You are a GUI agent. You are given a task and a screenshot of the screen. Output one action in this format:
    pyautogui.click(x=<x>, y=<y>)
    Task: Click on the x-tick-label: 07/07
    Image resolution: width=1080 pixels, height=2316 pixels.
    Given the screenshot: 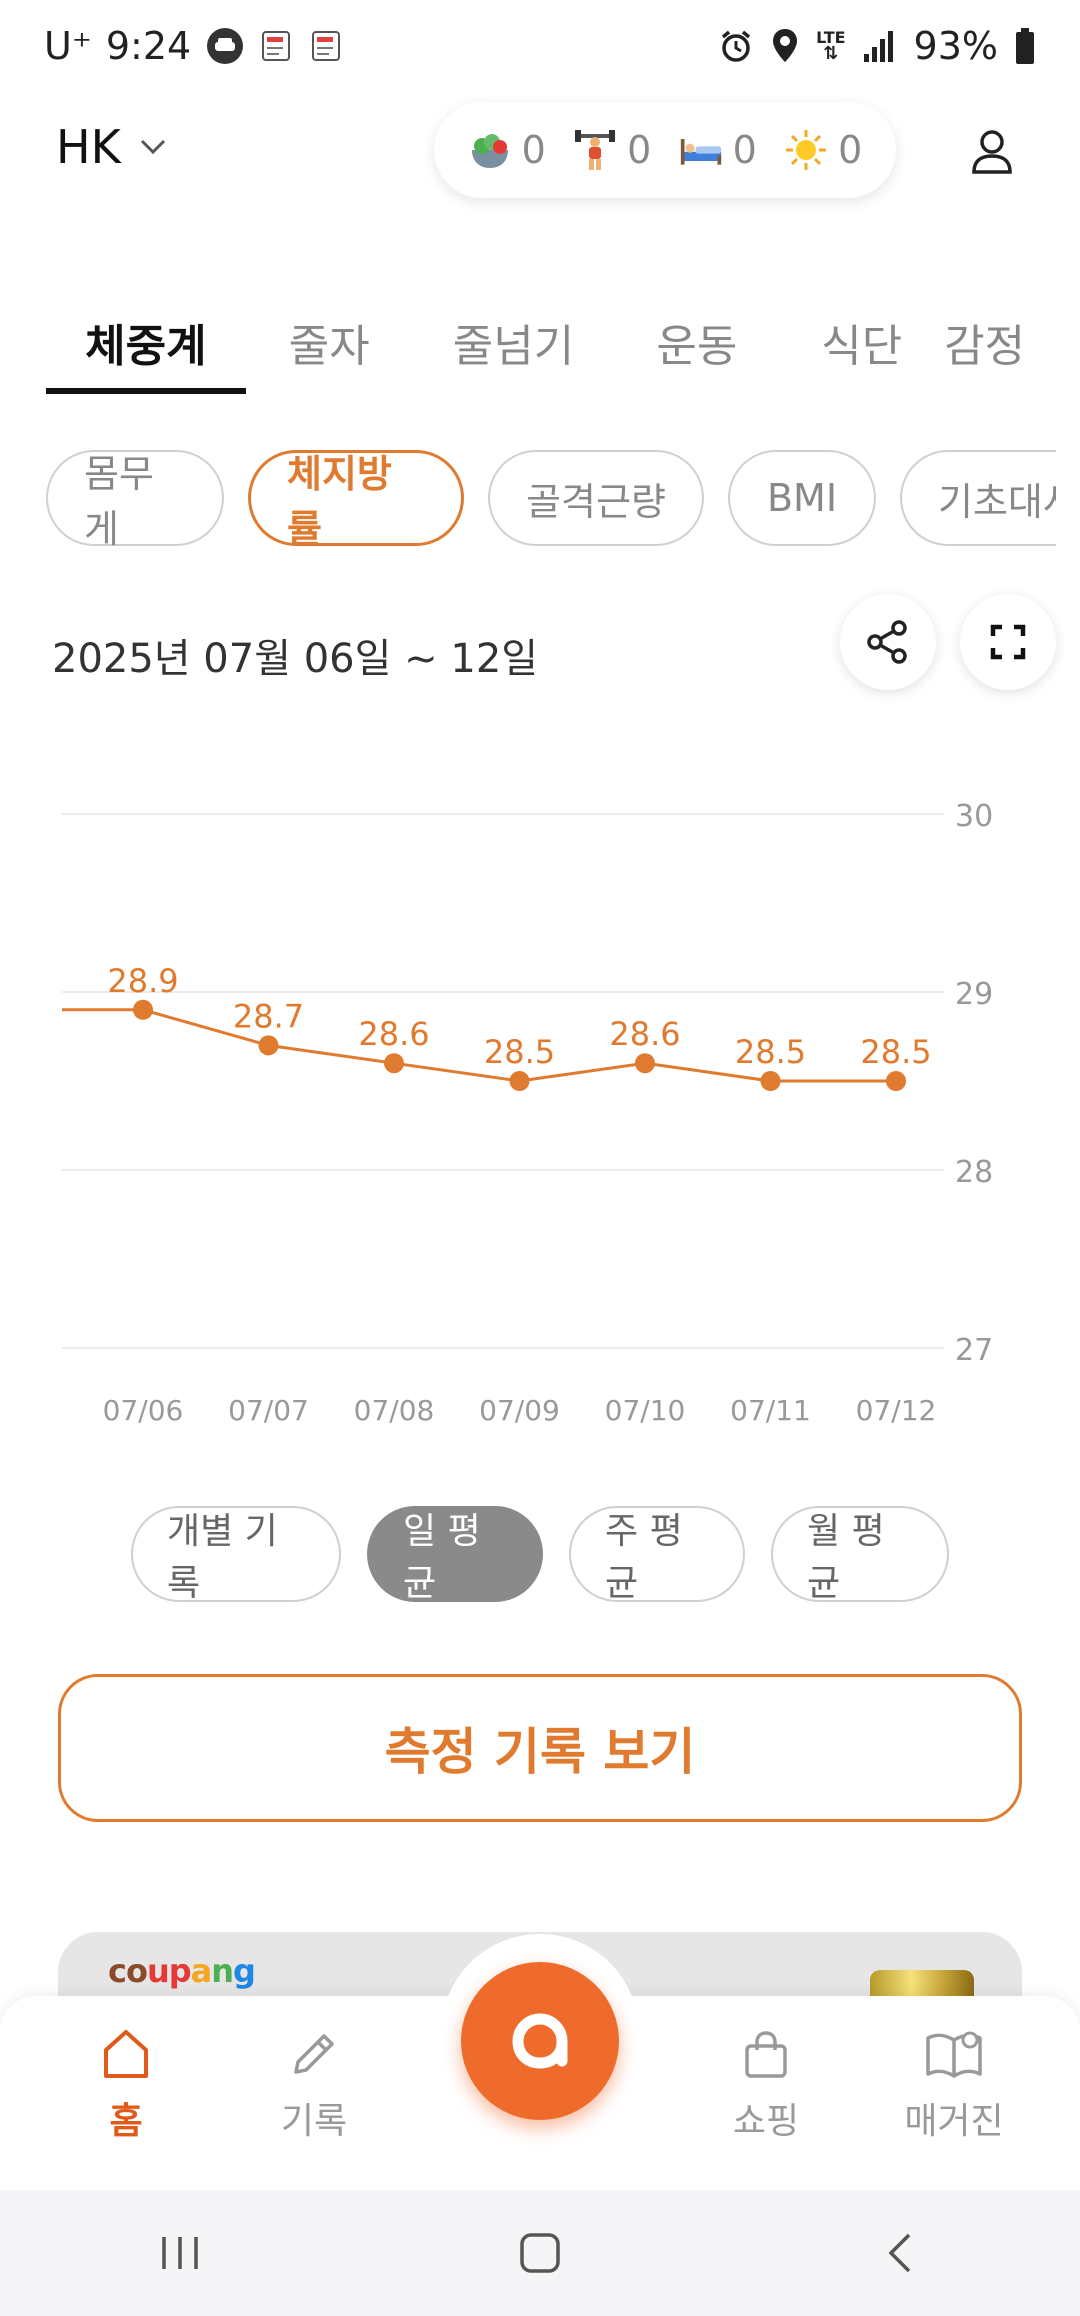 What is the action you would take?
    pyautogui.click(x=268, y=1410)
    